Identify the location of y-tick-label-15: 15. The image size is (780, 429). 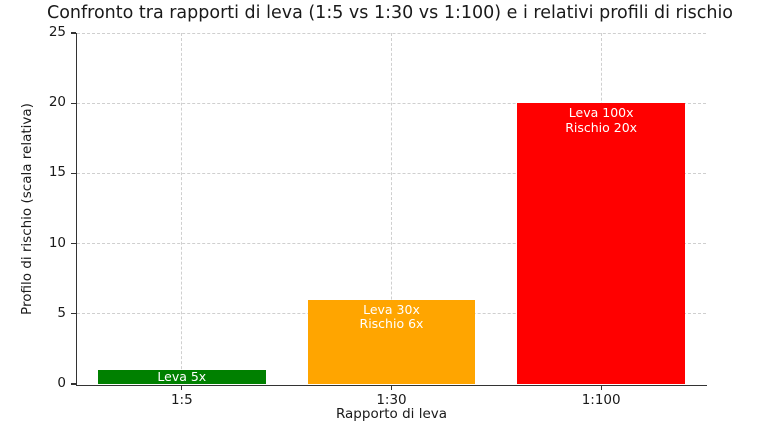
(57, 172).